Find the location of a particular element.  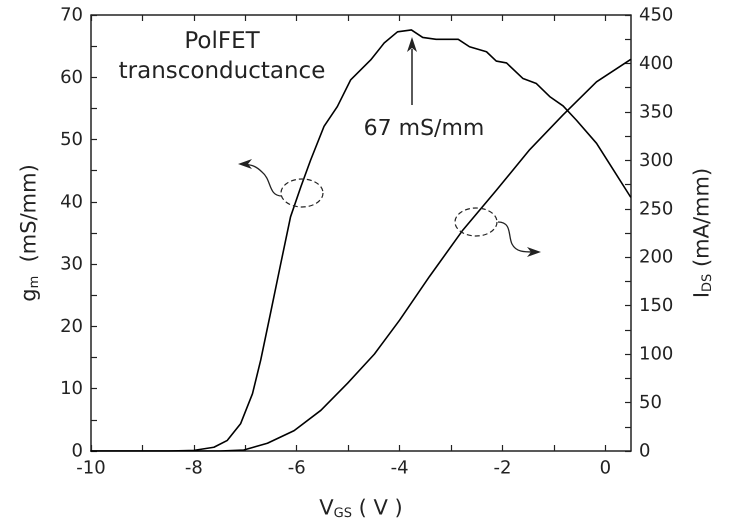

y-tick-label: 20 is located at coordinates (71, 326).